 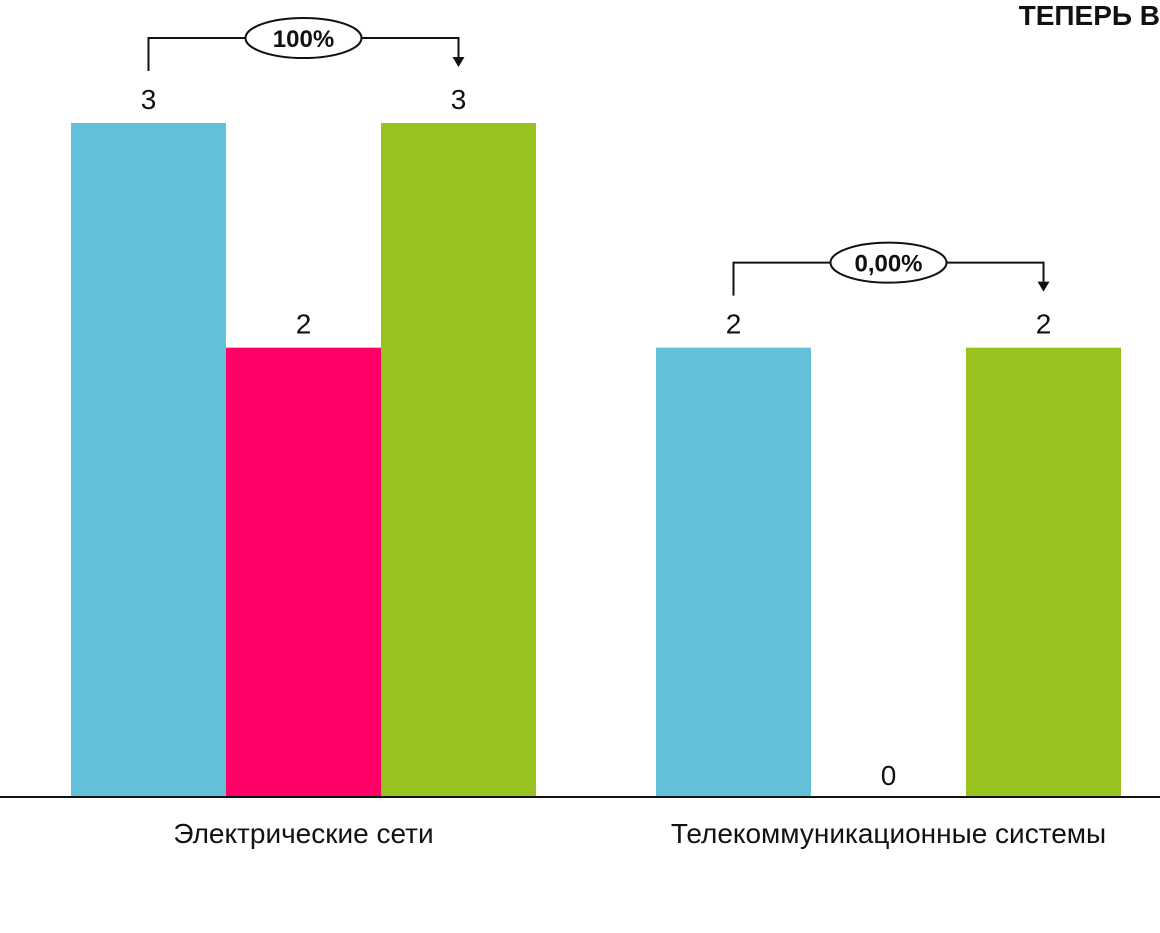 What do you see at coordinates (303, 833) in the screenshot?
I see `category-label-1: Электрические сети` at bounding box center [303, 833].